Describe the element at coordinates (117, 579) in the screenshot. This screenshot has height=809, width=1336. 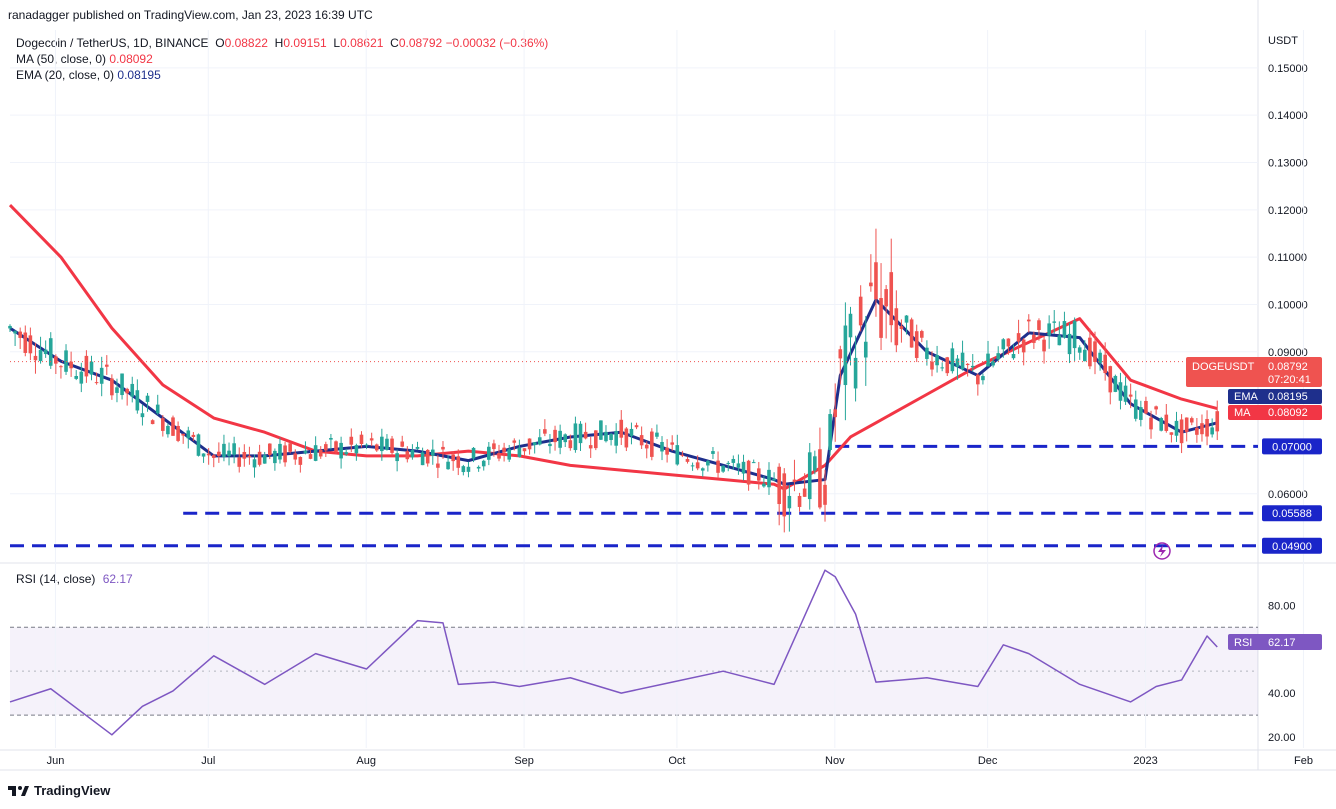
I see `rsi-legend-value: 62.17` at that location.